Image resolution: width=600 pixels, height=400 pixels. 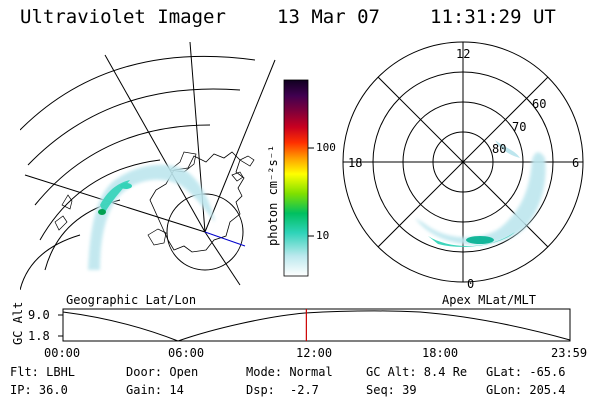 What do you see at coordinates (417, 372) in the screenshot?
I see `gc-alt-info: GC Alt: 8.4 Re` at bounding box center [417, 372].